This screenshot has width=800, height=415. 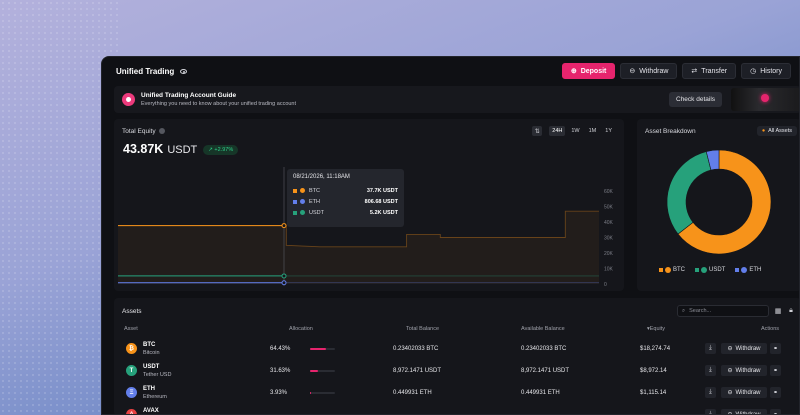 I want to click on col-total-balance: Total Balance, so click(x=423, y=329).